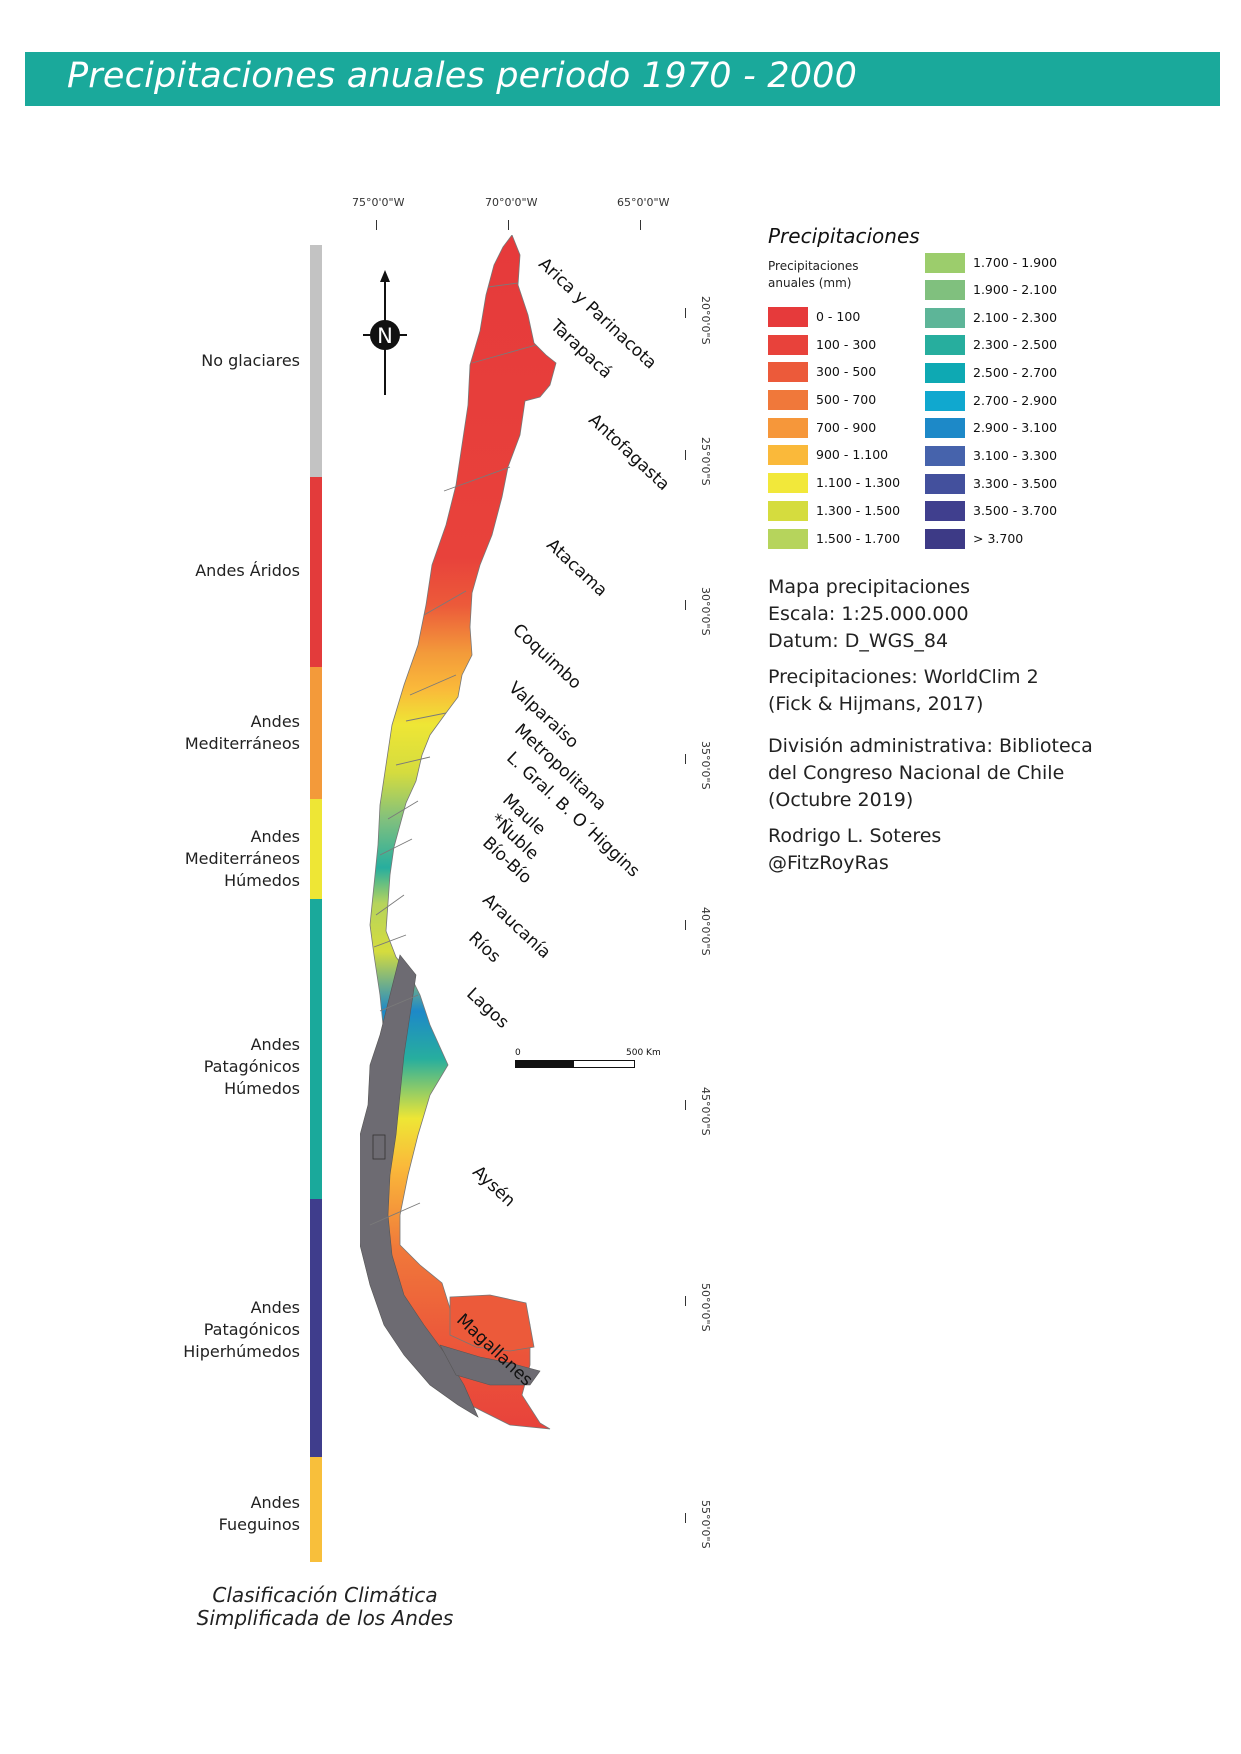  I want to click on latitude-label-55s: 55°0'0"S, so click(705, 1524).